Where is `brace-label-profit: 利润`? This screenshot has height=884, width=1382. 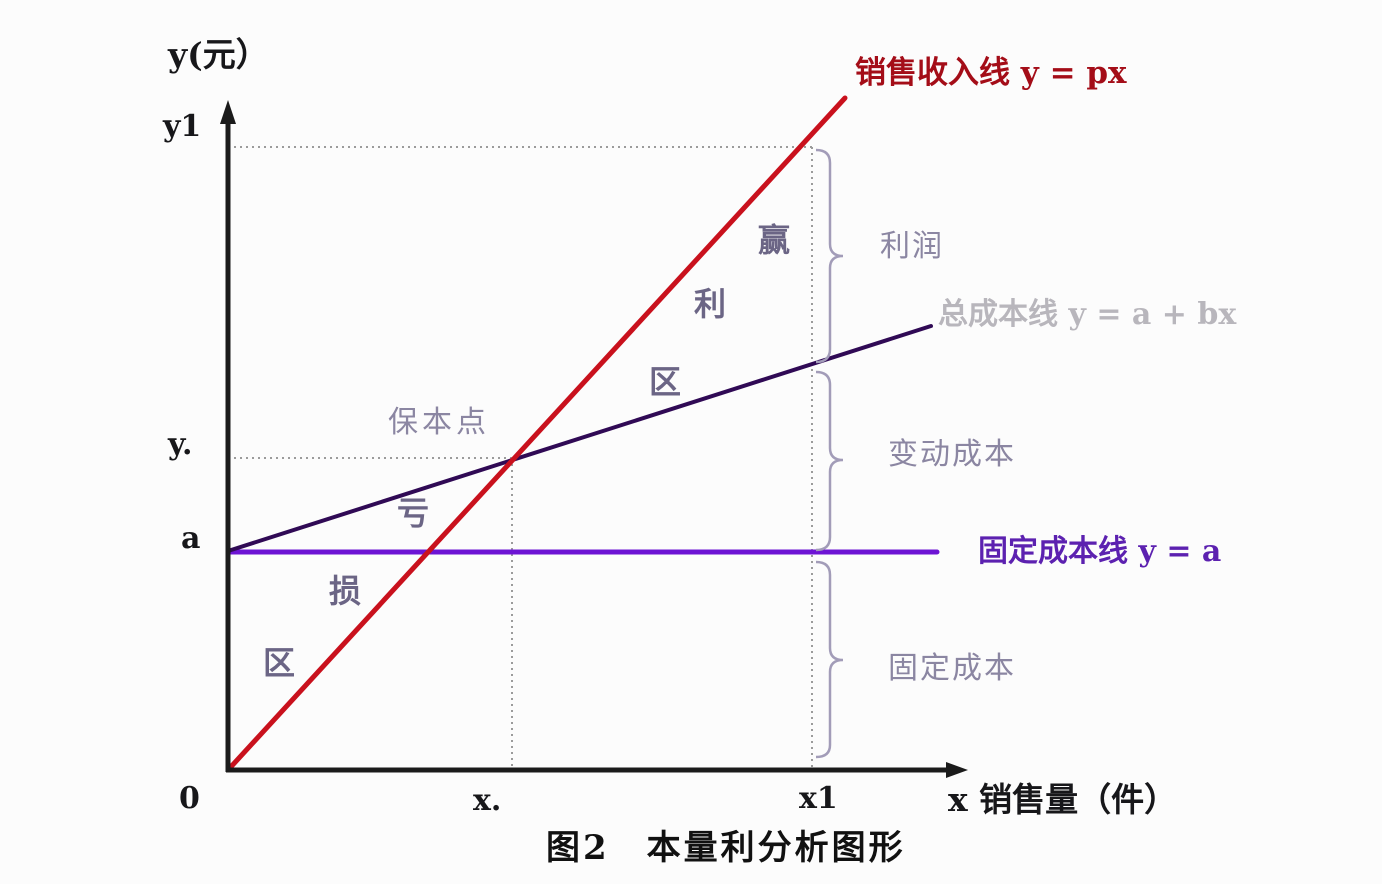 brace-label-profit: 利润 is located at coordinates (912, 246).